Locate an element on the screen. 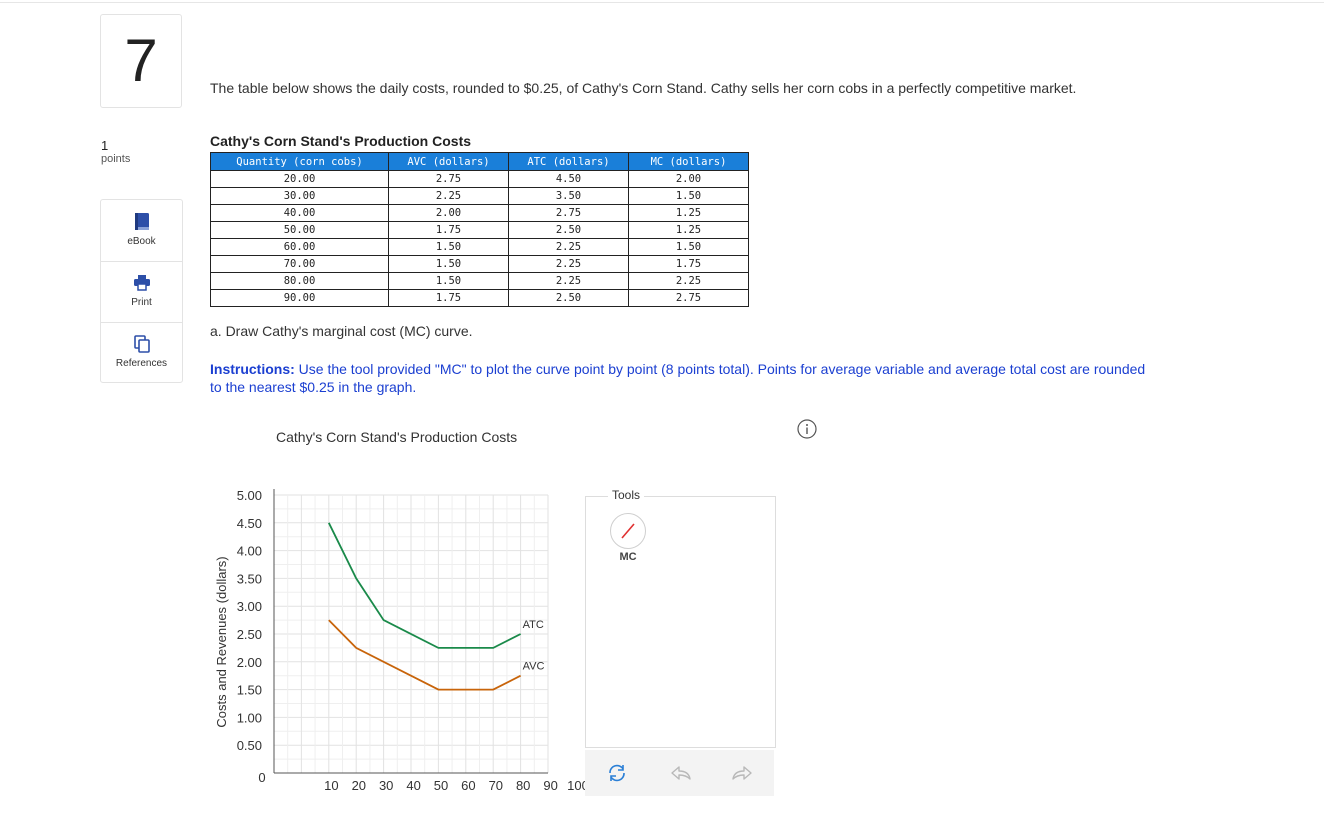  table-cell: 2.25 is located at coordinates (448, 196).